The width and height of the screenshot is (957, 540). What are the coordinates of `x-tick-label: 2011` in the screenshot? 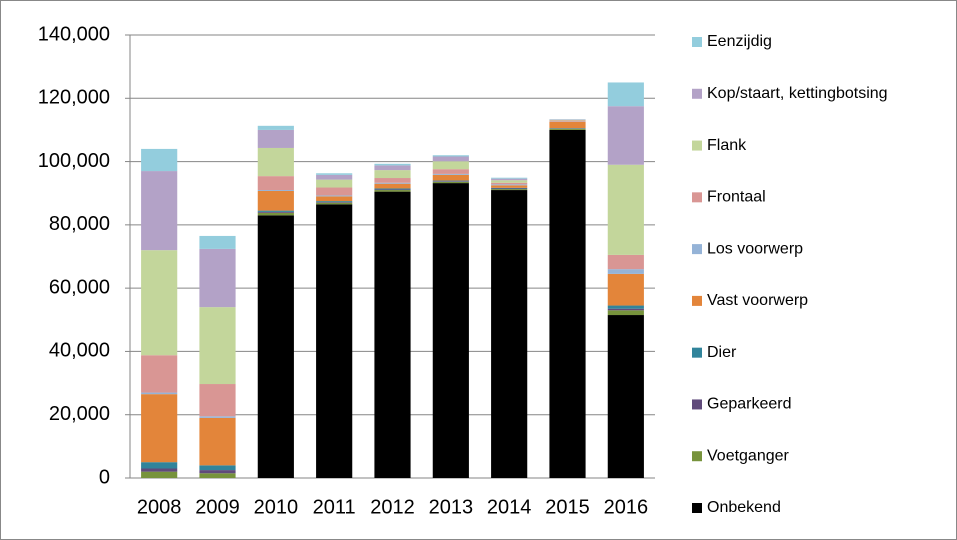 It's located at (334, 507).